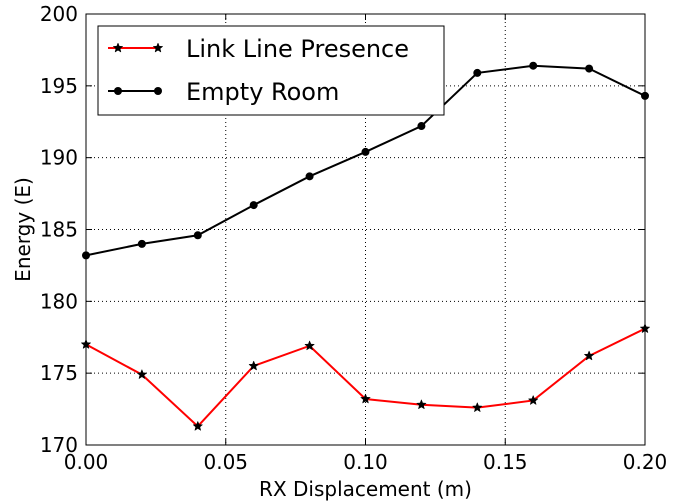  Describe the element at coordinates (59, 14) in the screenshot. I see `y-tick-label: 200` at that location.